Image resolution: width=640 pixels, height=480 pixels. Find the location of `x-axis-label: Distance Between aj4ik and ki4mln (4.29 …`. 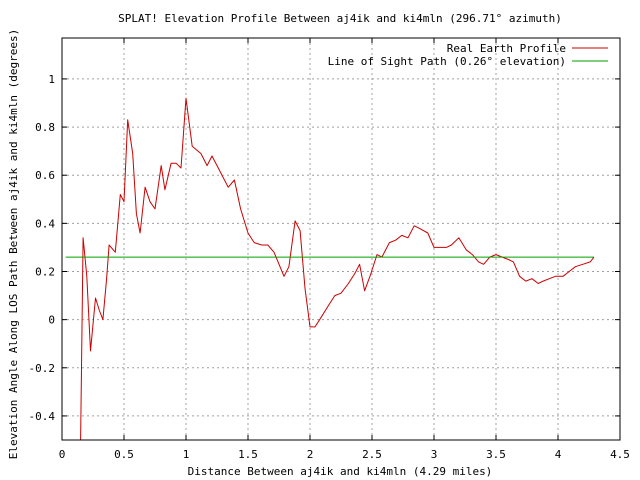

x-axis-label: Distance Between aj4ik and ki4mln (4.29 … is located at coordinates (340, 471).